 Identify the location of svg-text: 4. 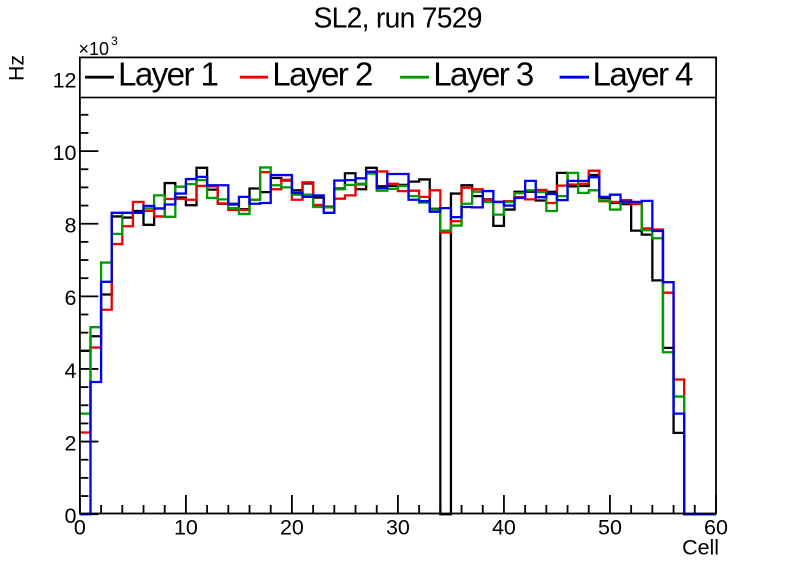
(71, 371).